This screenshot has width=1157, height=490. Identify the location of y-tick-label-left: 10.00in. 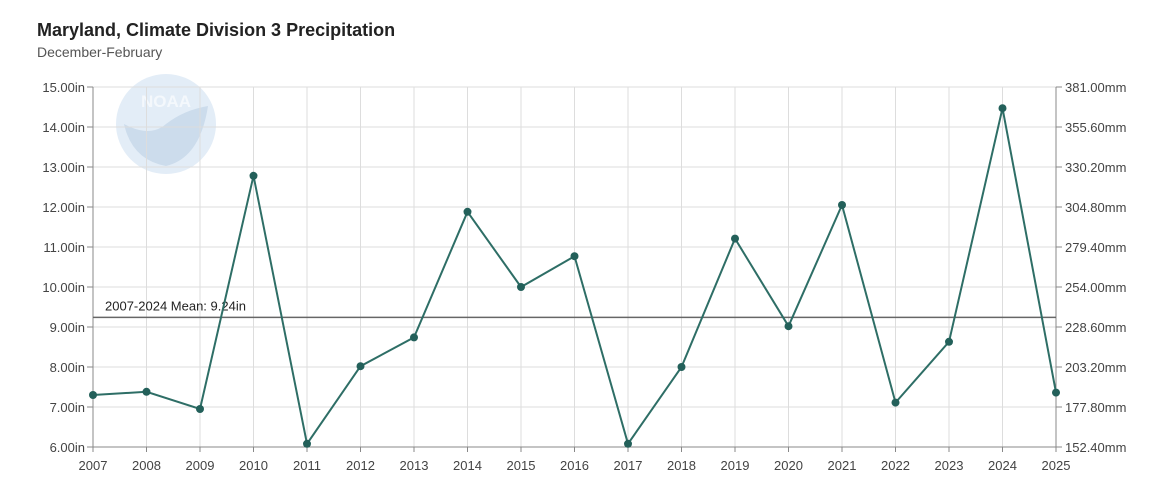
(63, 287).